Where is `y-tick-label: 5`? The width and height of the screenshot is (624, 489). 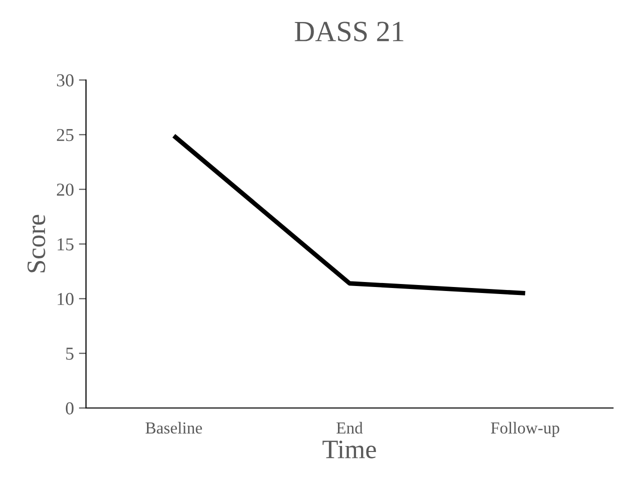 y-tick-label: 5 is located at coordinates (70, 354).